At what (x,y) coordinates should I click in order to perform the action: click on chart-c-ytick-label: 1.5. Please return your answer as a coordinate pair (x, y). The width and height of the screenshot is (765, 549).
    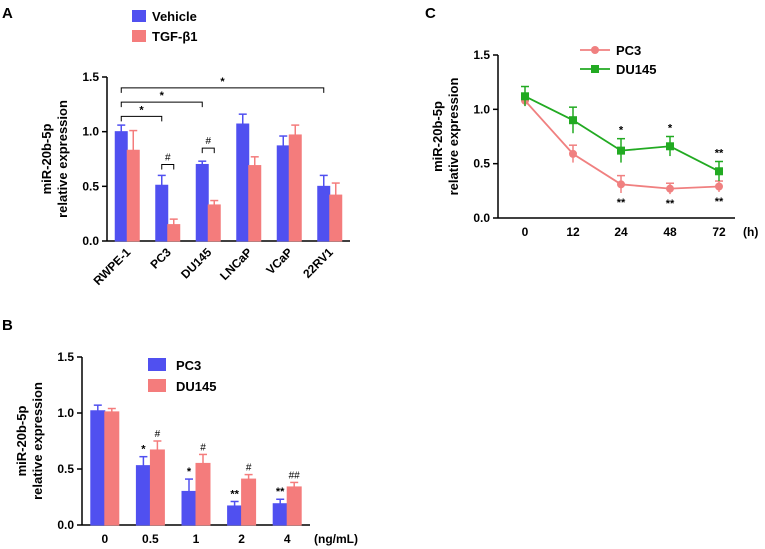
    Looking at the image, I should click on (481, 55).